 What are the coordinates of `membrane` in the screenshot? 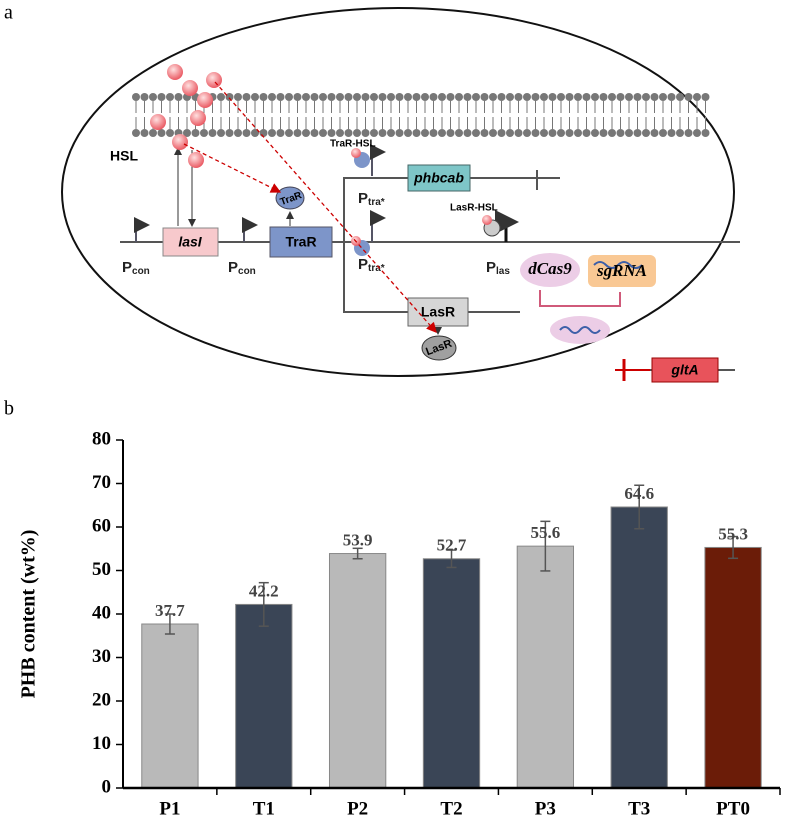 It's located at (421, 115).